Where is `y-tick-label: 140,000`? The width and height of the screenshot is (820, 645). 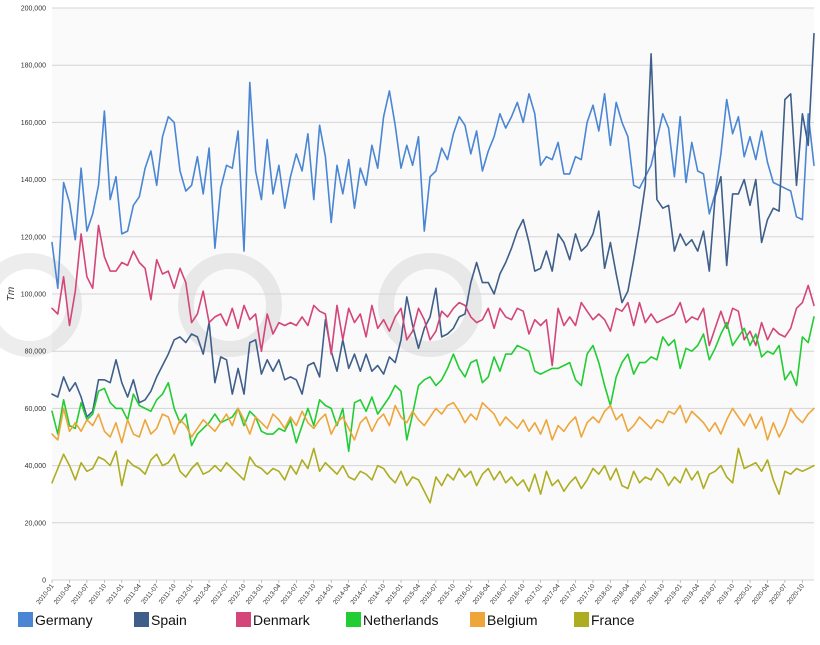
y-tick-label: 140,000 is located at coordinates (33, 180).